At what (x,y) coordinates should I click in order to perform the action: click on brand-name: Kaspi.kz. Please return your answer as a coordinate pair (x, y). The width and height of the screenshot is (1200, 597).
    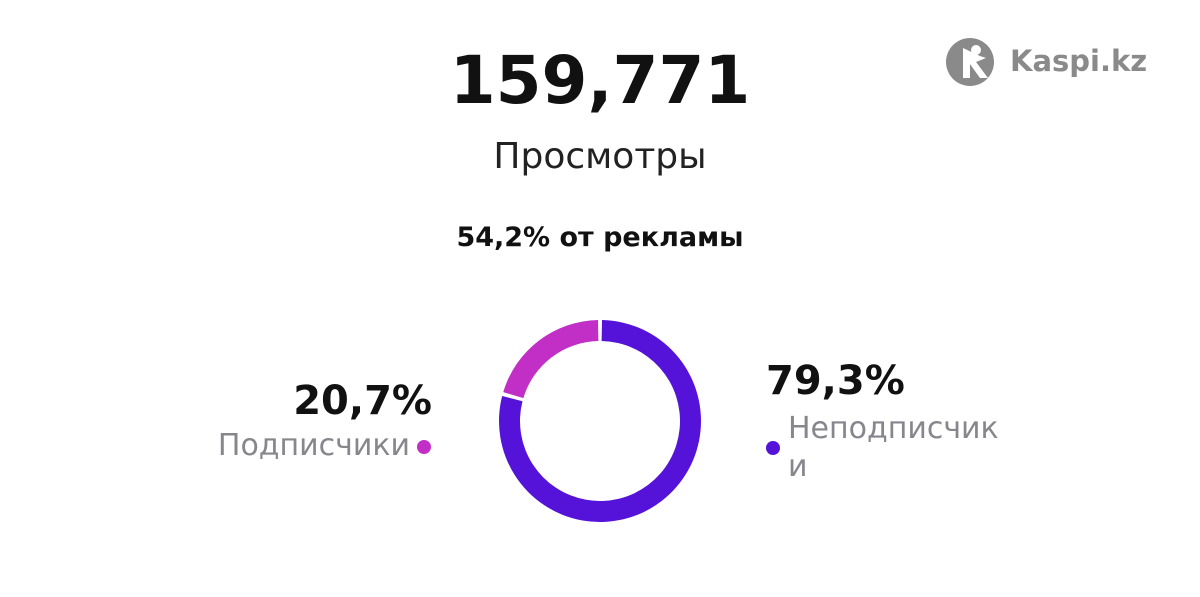
    Looking at the image, I should click on (1079, 61).